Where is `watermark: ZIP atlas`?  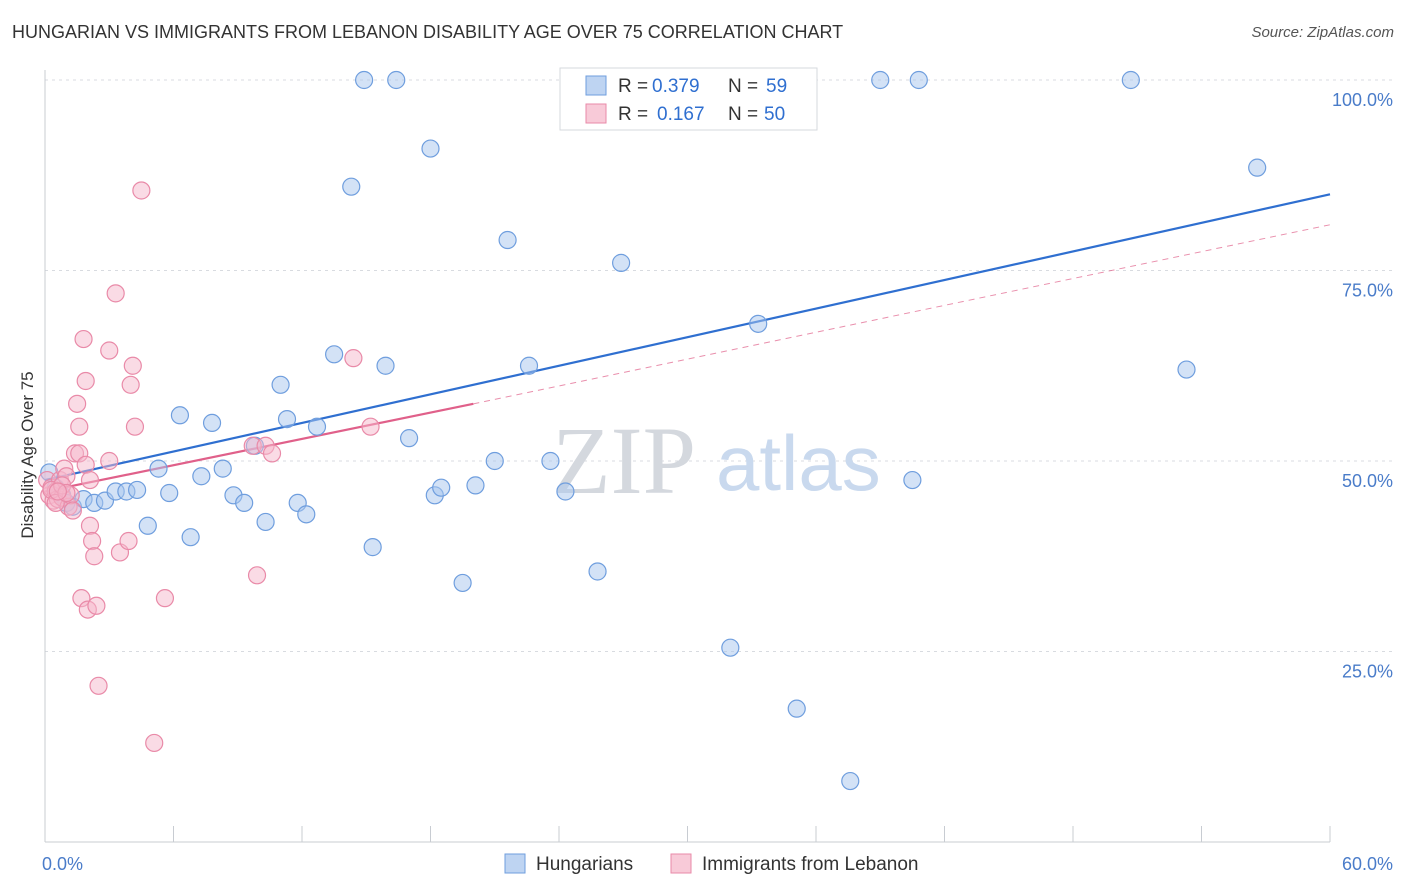 watermark: ZIP atlas is located at coordinates (716, 460).